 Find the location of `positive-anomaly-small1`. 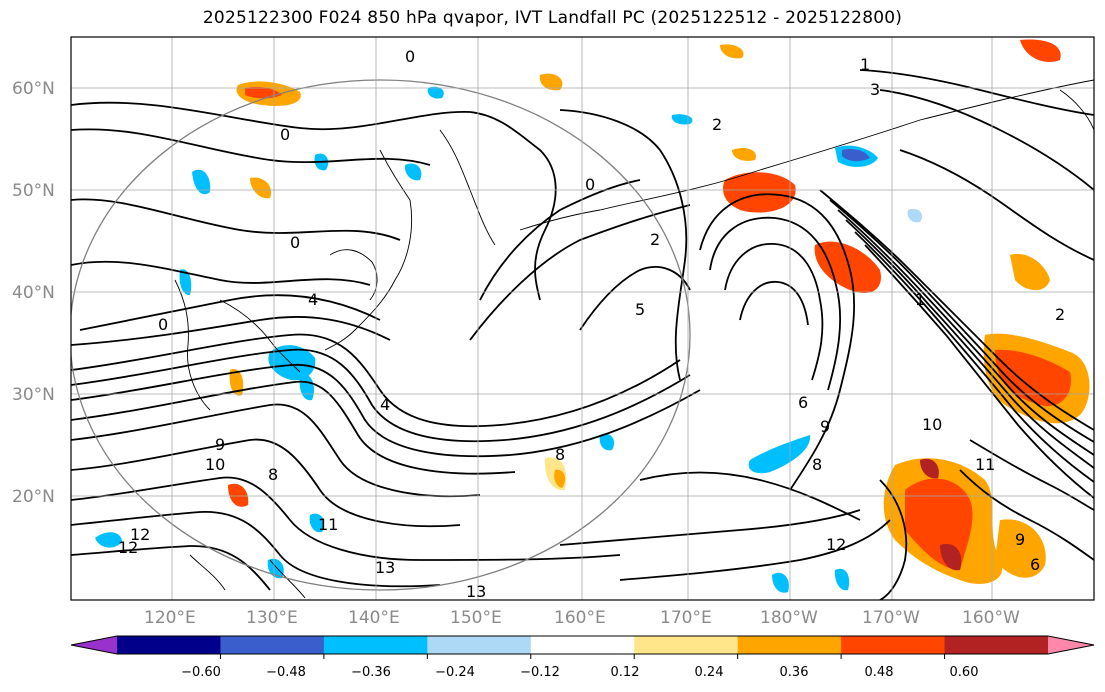

positive-anomaly-small1 is located at coordinates (238, 495).